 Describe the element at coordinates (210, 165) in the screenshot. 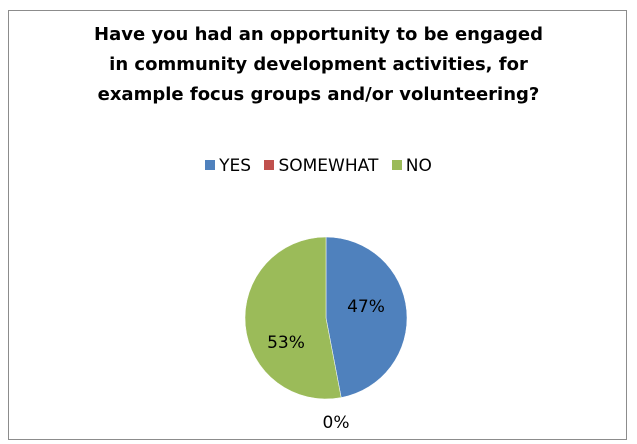

I see `legend-swatch-yes` at that location.